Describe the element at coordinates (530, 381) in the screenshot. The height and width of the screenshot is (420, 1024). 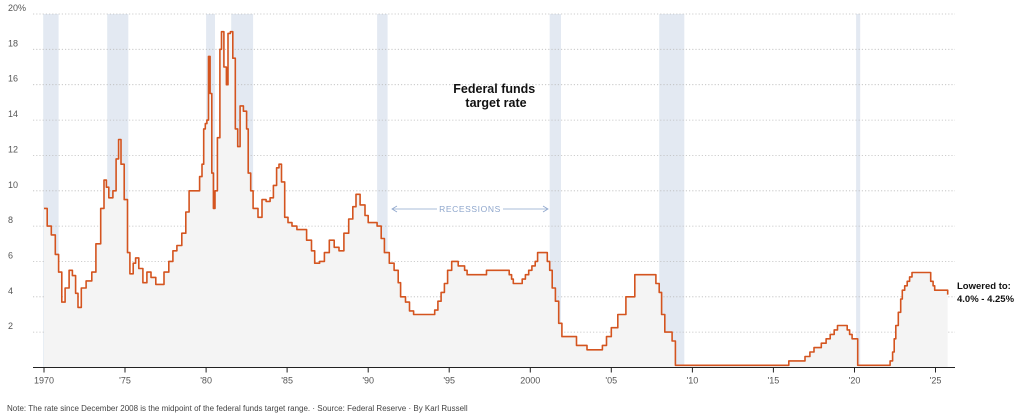
I see `x-tick-label-2000: 2000` at that location.